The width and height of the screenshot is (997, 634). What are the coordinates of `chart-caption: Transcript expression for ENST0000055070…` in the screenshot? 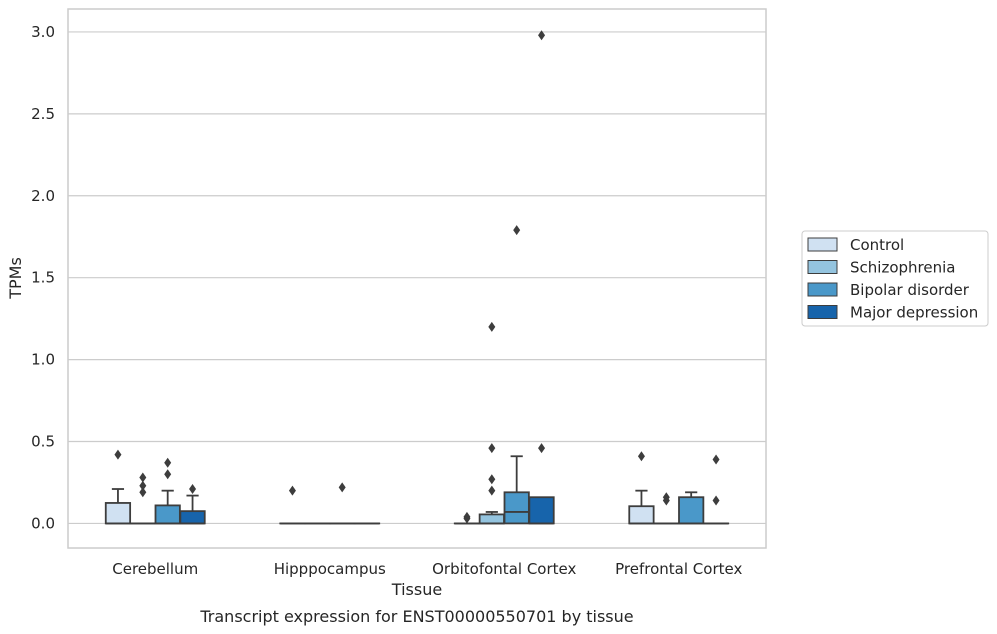 It's located at (416, 616).